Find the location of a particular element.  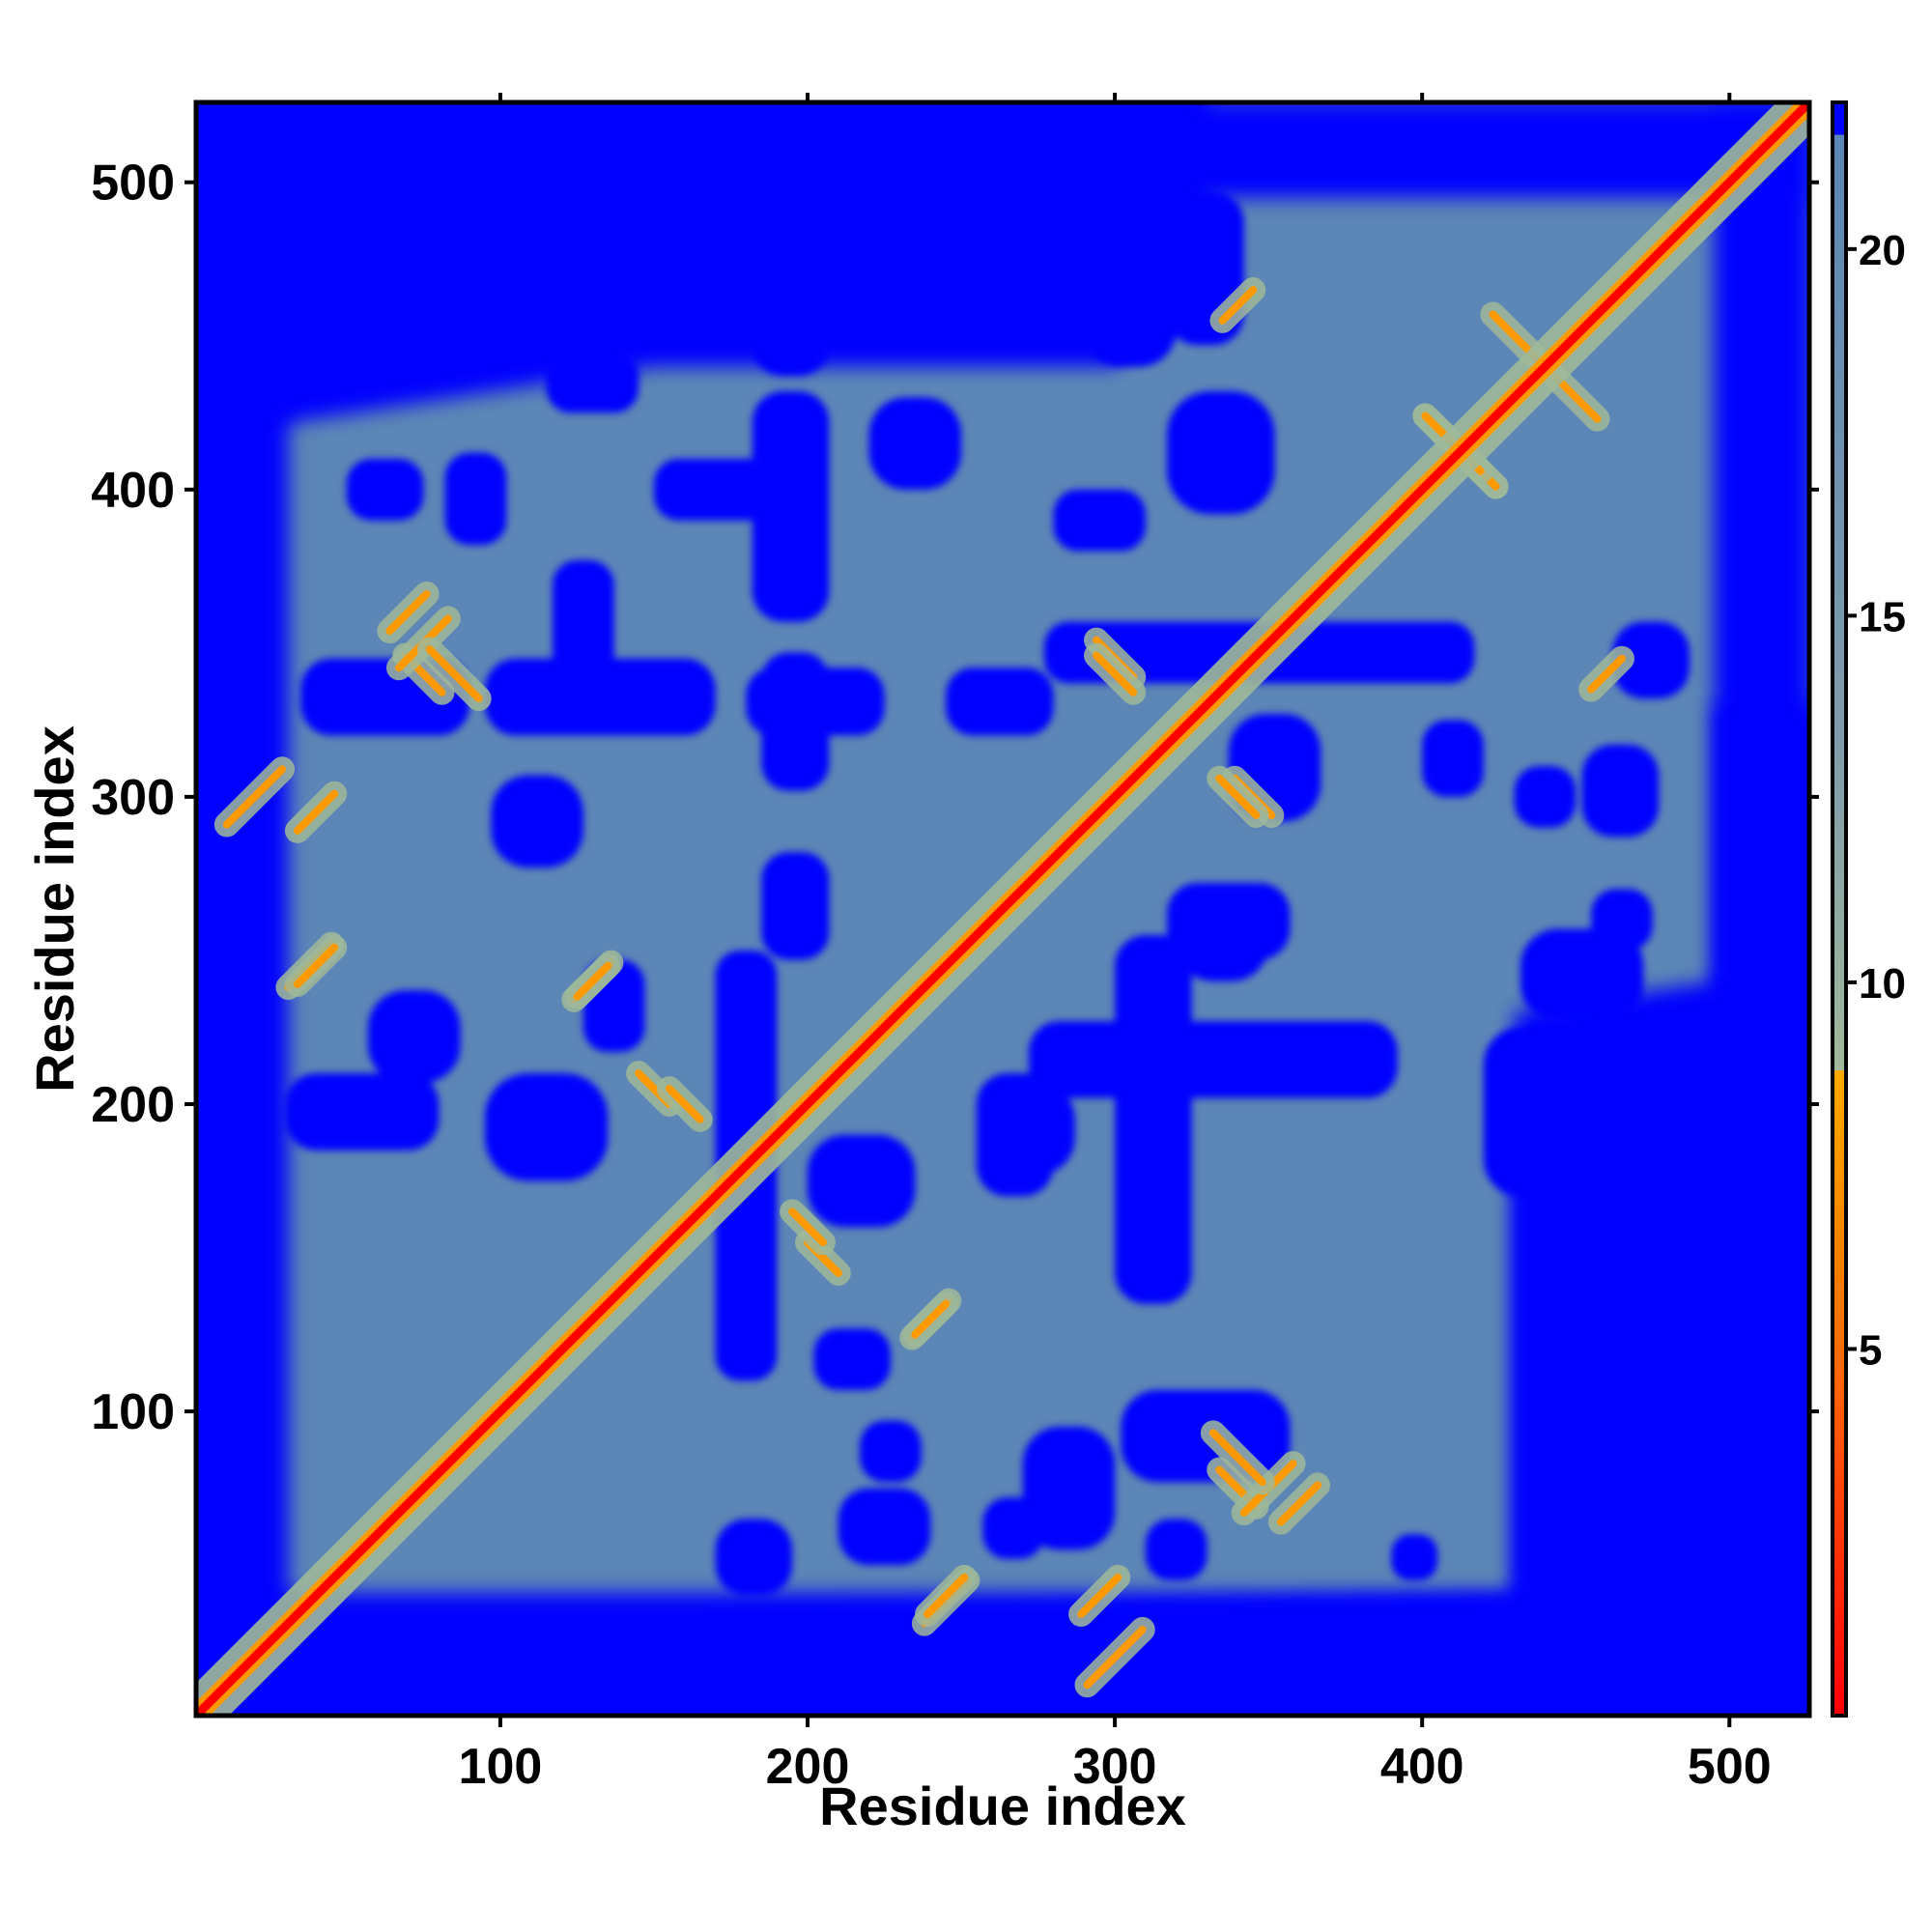

y-tick-label: 200 is located at coordinates (133, 1105).